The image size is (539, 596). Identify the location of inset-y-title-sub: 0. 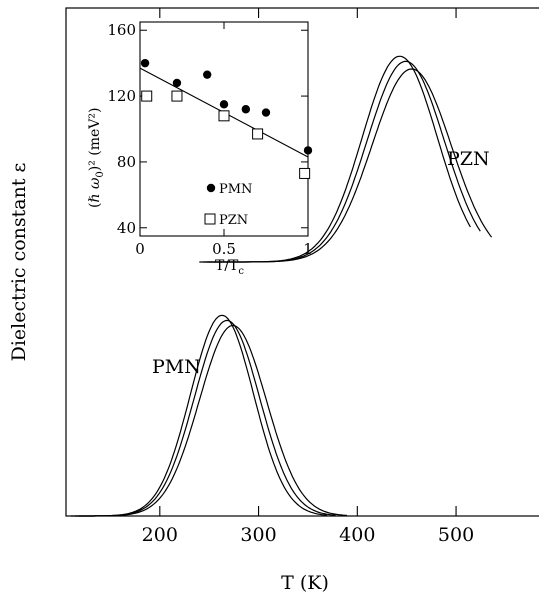
(100, 174).